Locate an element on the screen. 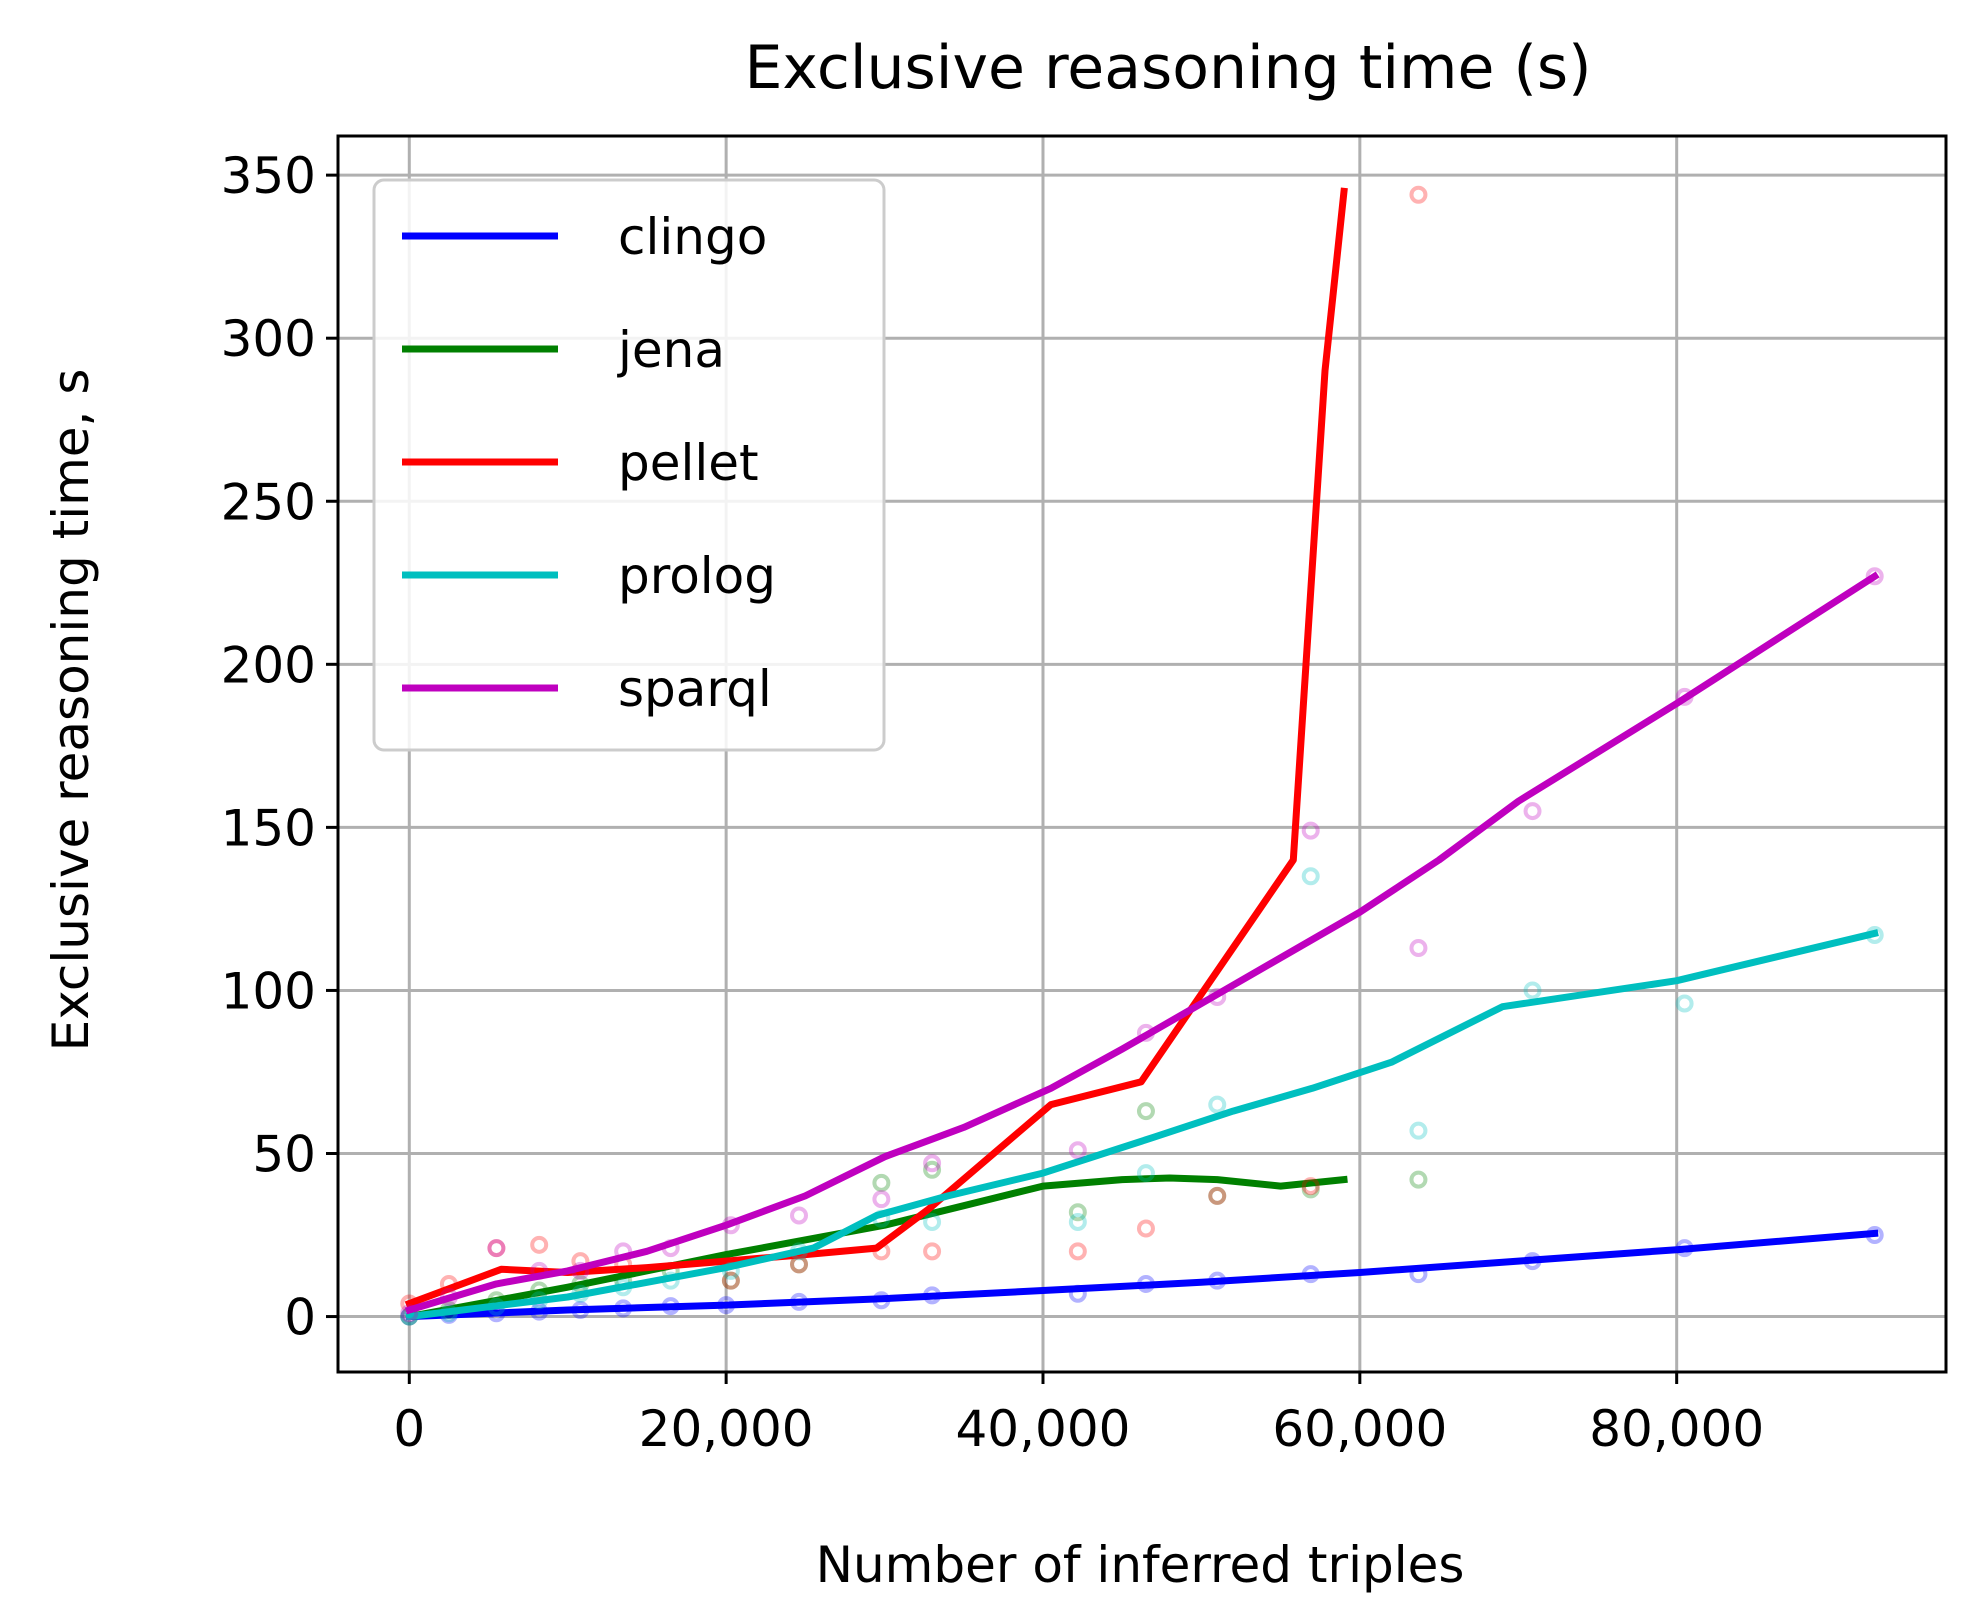 This screenshot has height=1614, width=1967. legend: clingo jena pellet prolog sparql is located at coordinates (629, 465).